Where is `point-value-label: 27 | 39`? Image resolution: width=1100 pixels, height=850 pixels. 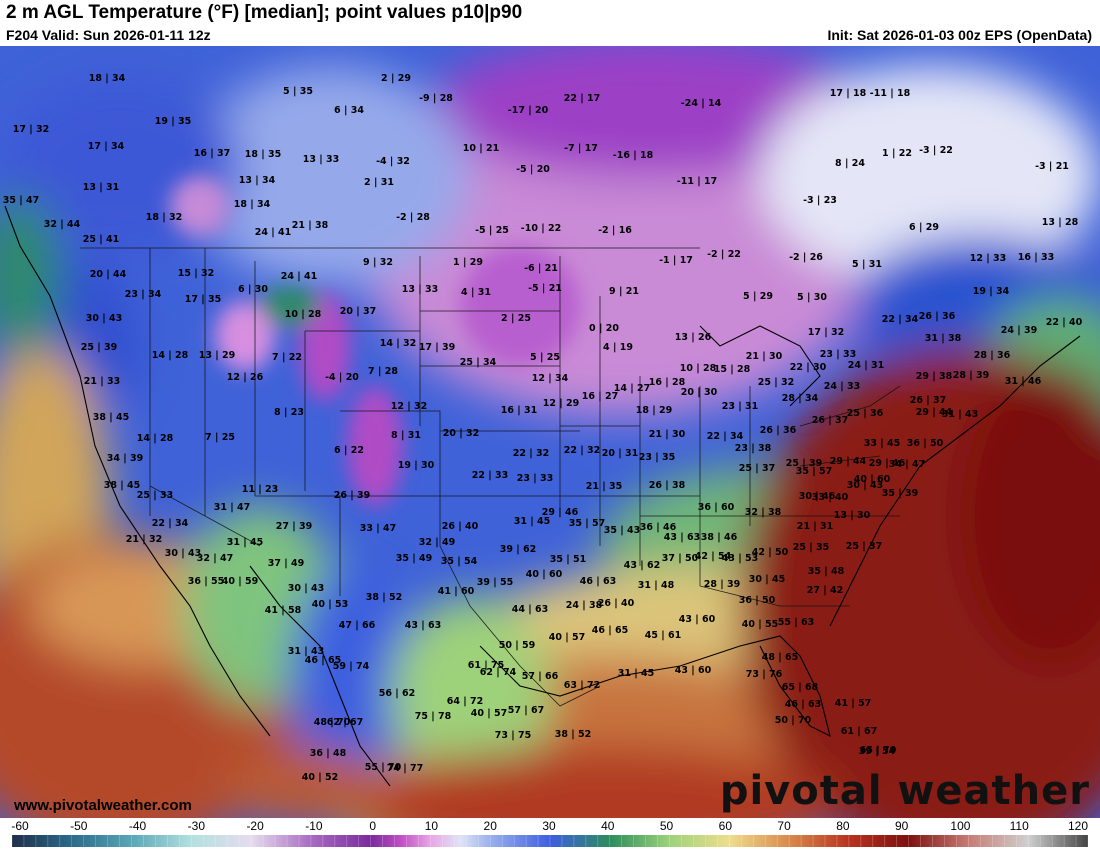 point-value-label: 27 | 39 is located at coordinates (294, 526).